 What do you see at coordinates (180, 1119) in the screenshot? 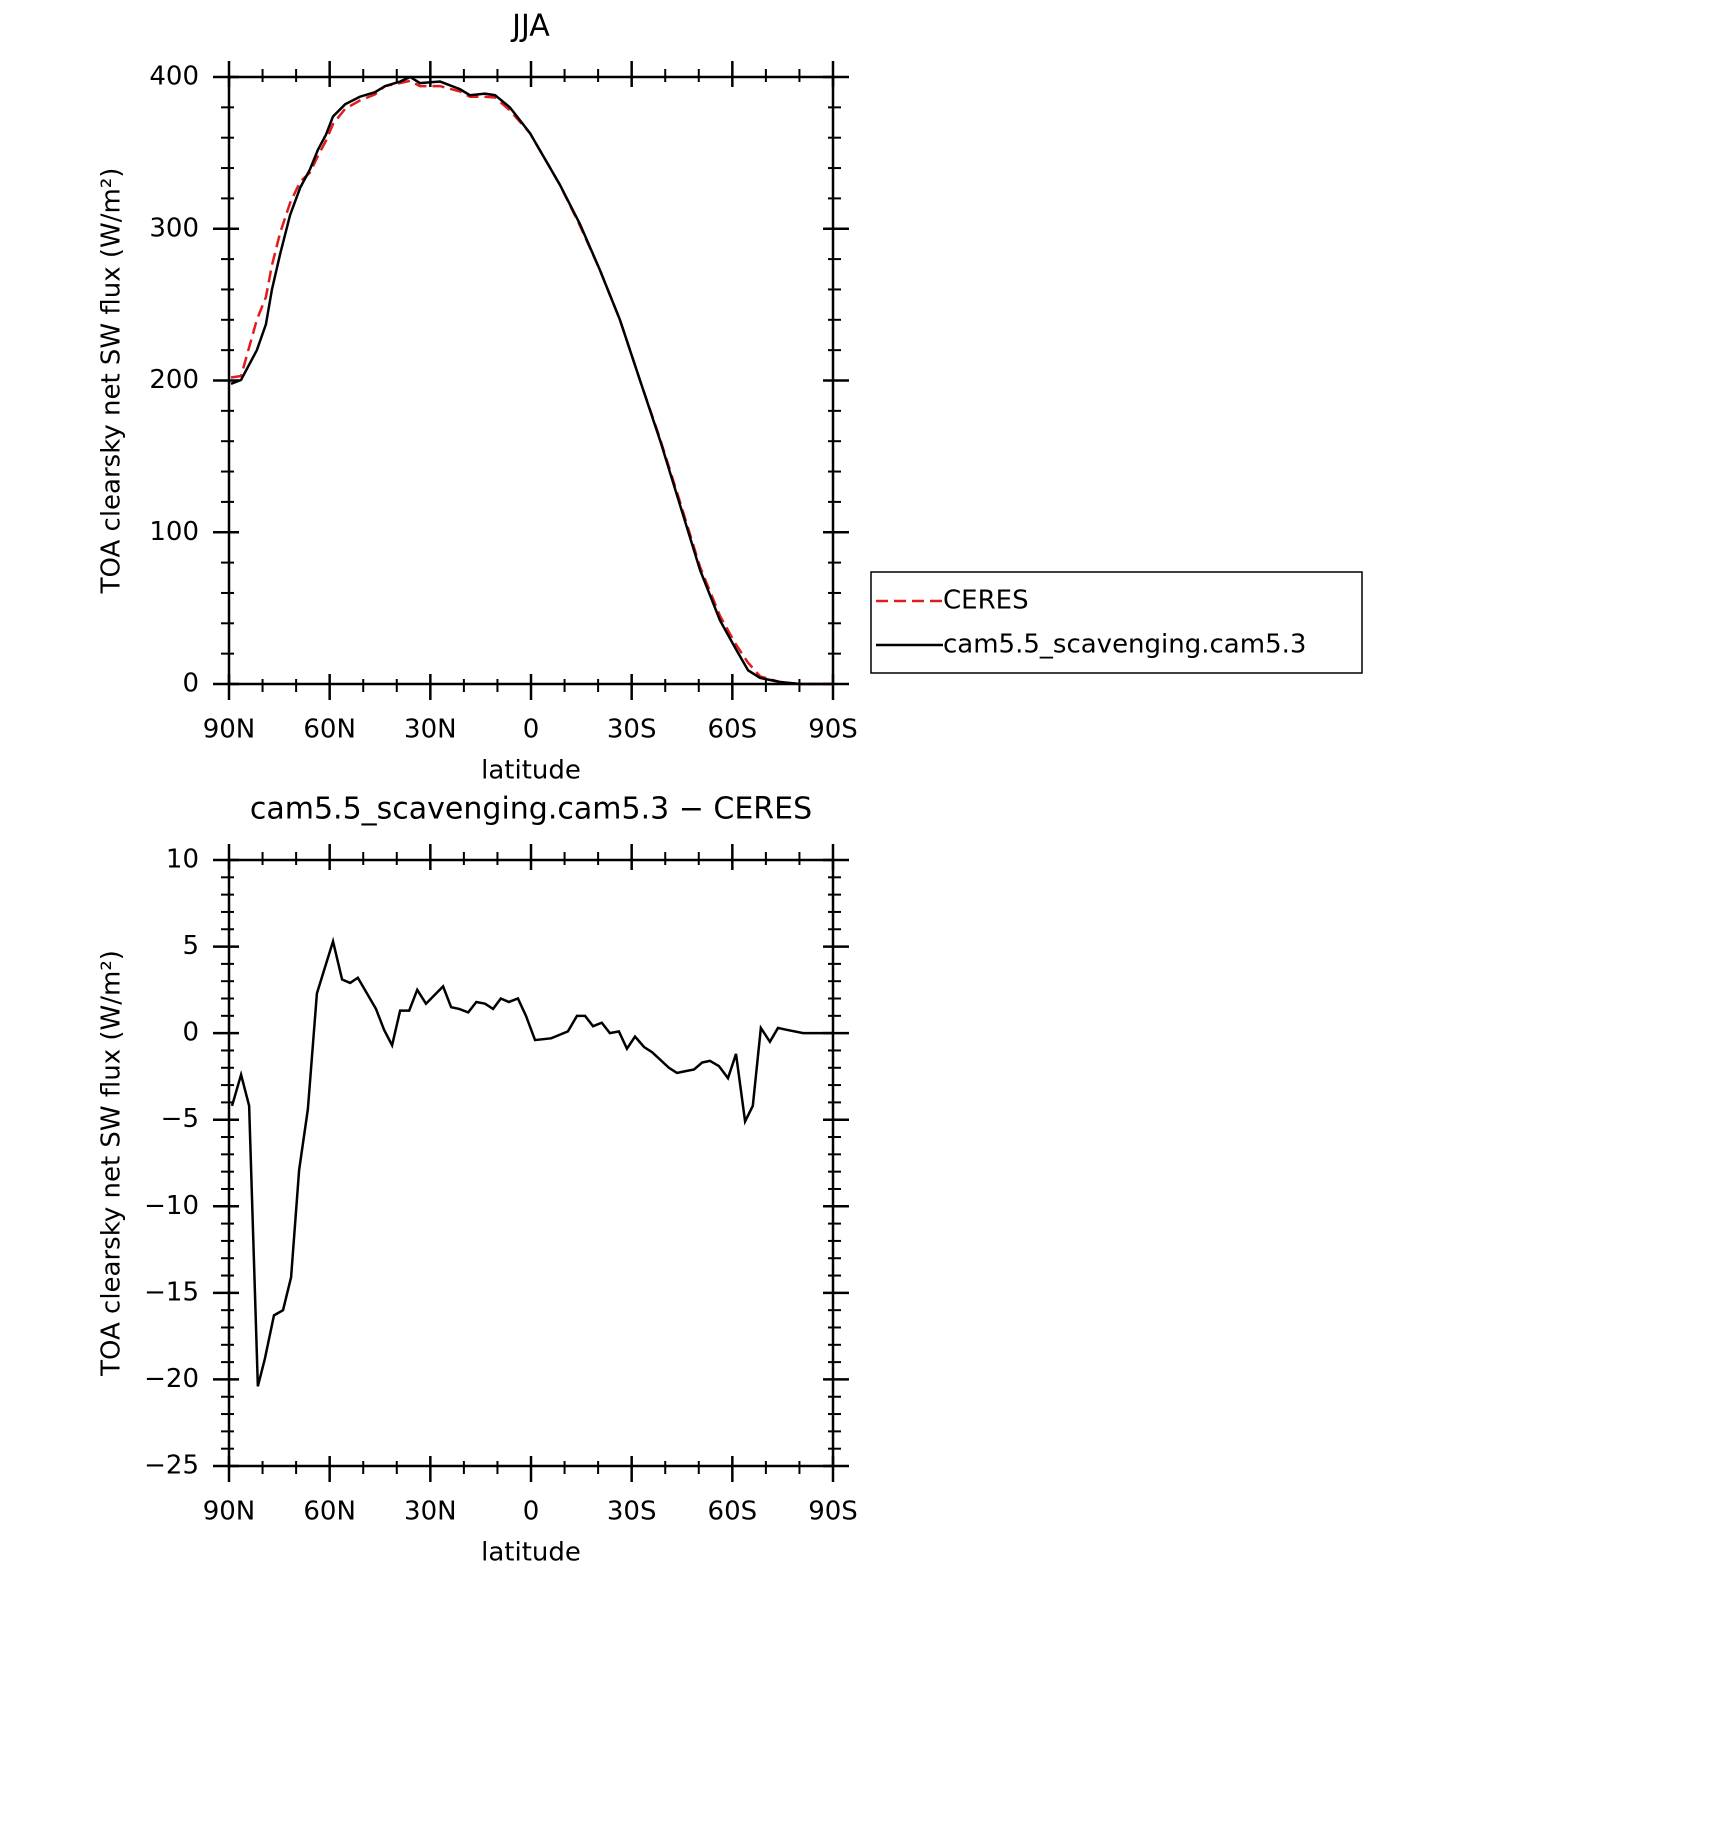
I see `y-tick-label: −5` at bounding box center [180, 1119].